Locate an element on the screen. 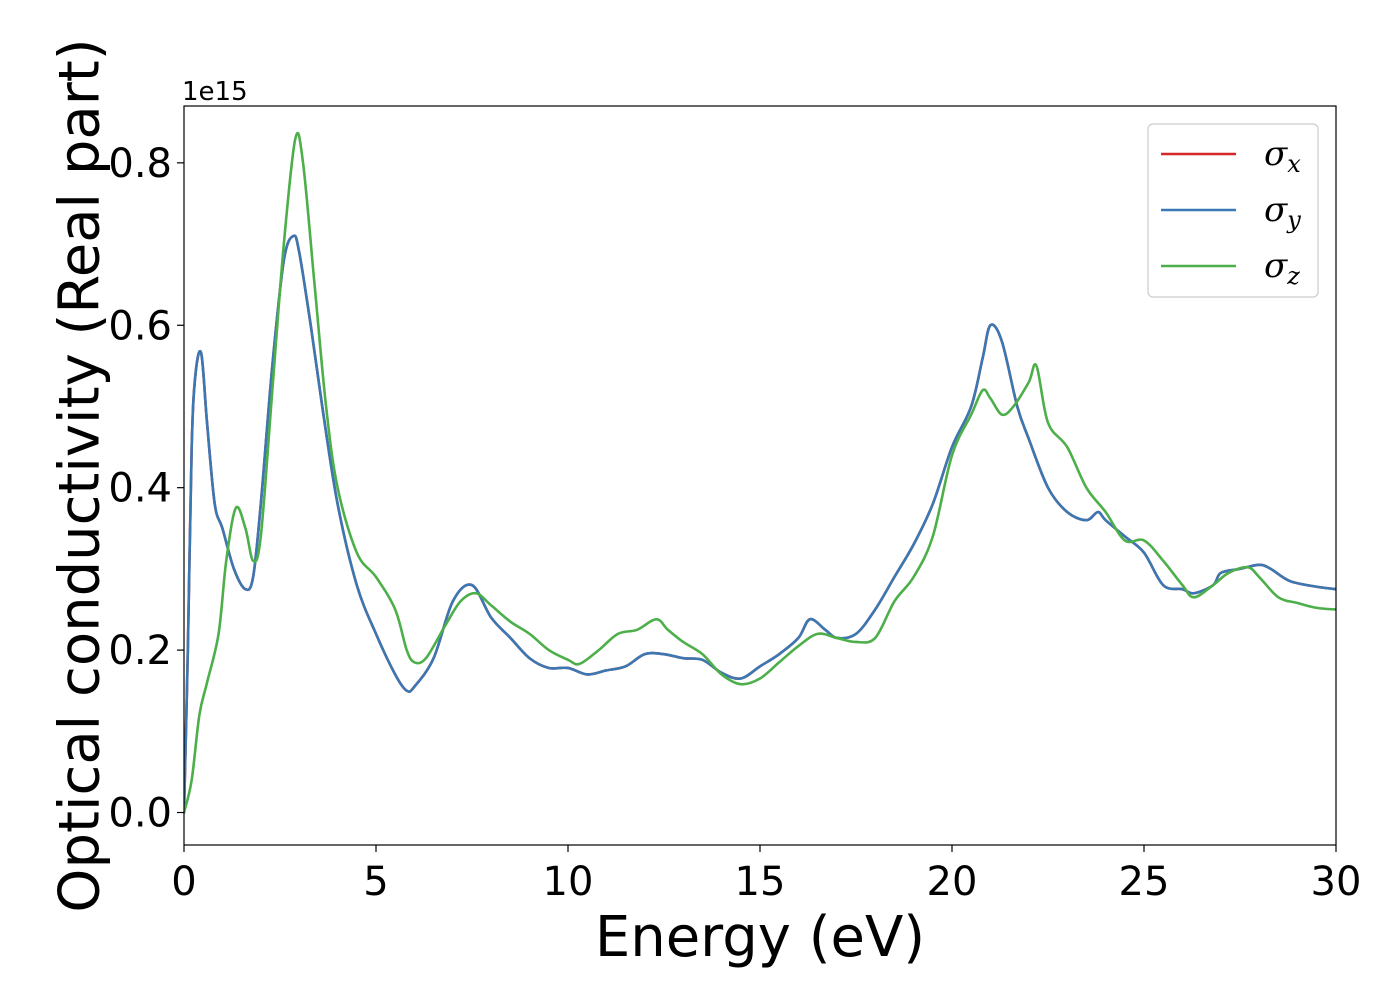 The image size is (1400, 1000). x-tick-label: 25 is located at coordinates (1144, 882).